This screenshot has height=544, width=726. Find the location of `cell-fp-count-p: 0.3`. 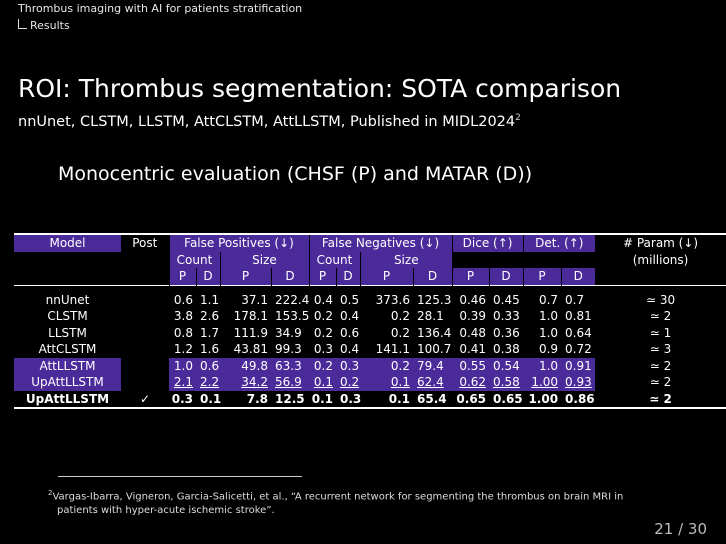

cell-fp-count-p: 0.3 is located at coordinates (182, 399).